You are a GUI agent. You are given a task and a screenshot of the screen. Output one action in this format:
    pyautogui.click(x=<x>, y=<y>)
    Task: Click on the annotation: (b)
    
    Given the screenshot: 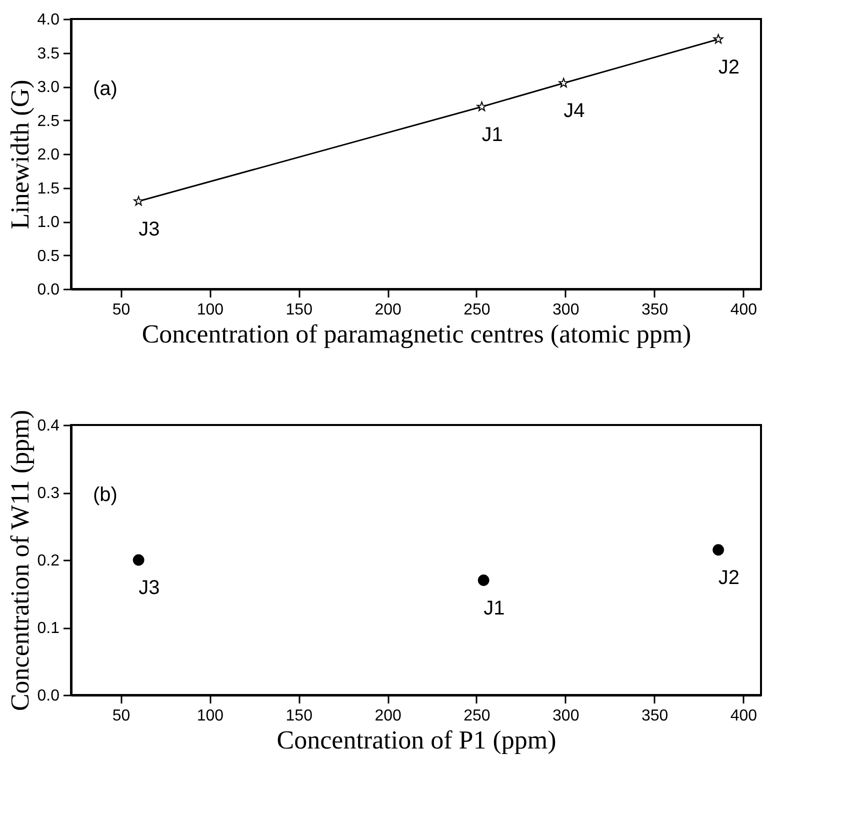 What is the action you would take?
    pyautogui.click(x=105, y=495)
    